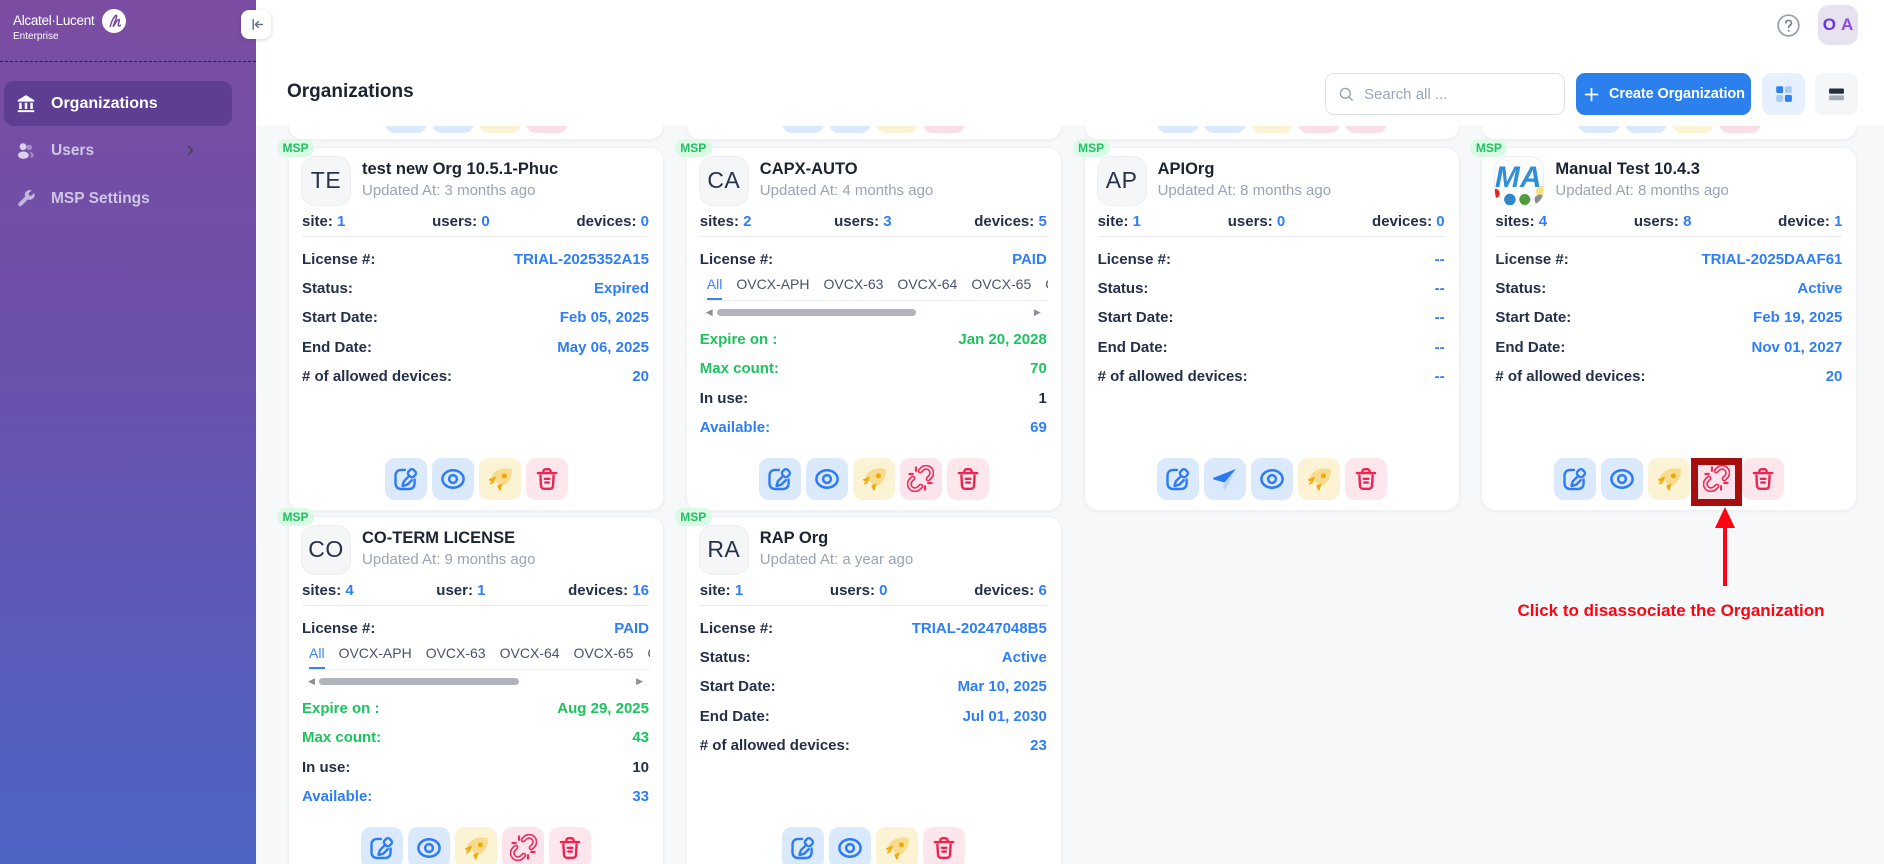  I want to click on svg-text: A, so click(1530, 177).